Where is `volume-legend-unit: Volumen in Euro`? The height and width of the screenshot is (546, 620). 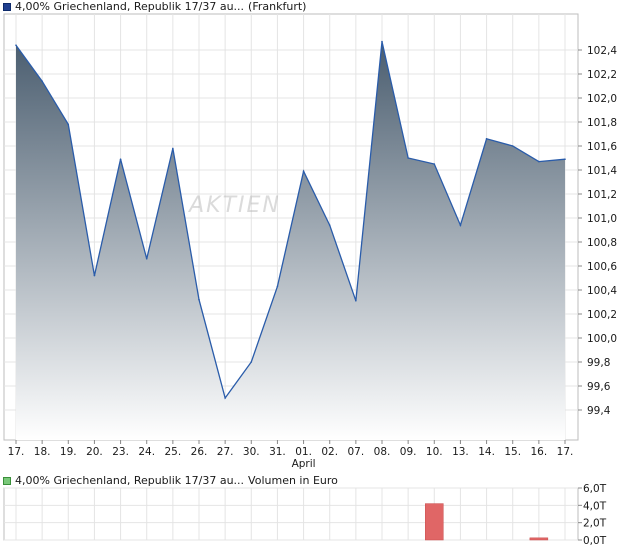
volume-legend-unit: Volumen in Euro is located at coordinates (293, 480).